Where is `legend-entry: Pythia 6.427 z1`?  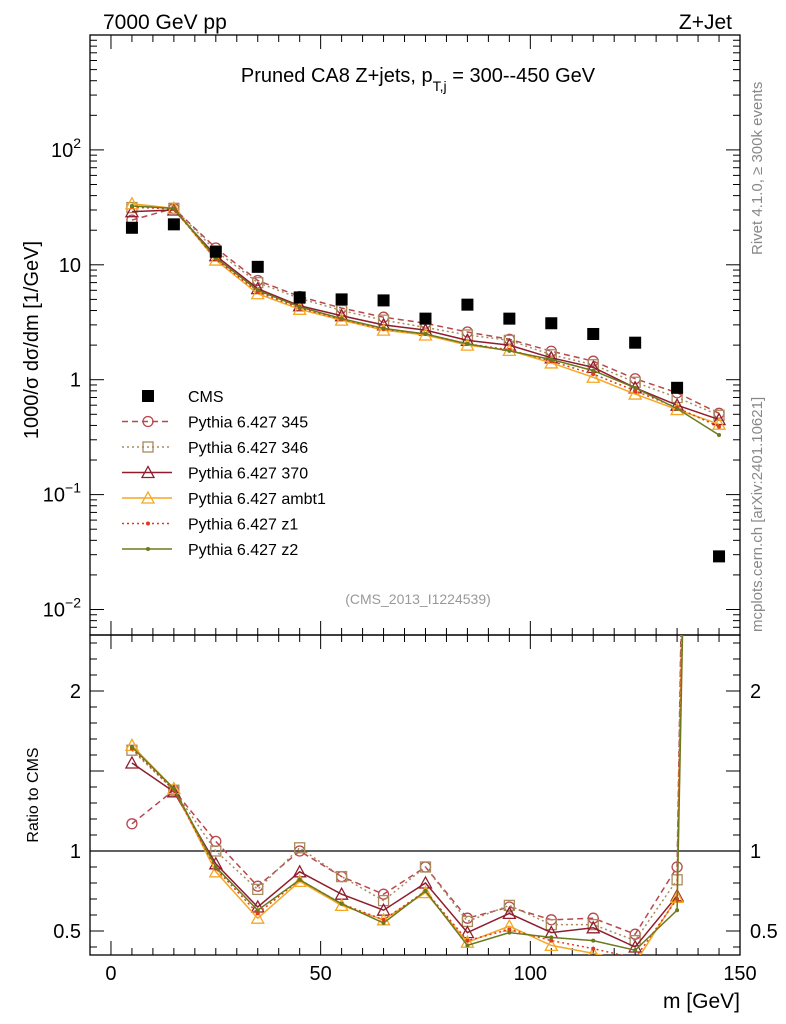
legend-entry: Pythia 6.427 z1 is located at coordinates (210, 525).